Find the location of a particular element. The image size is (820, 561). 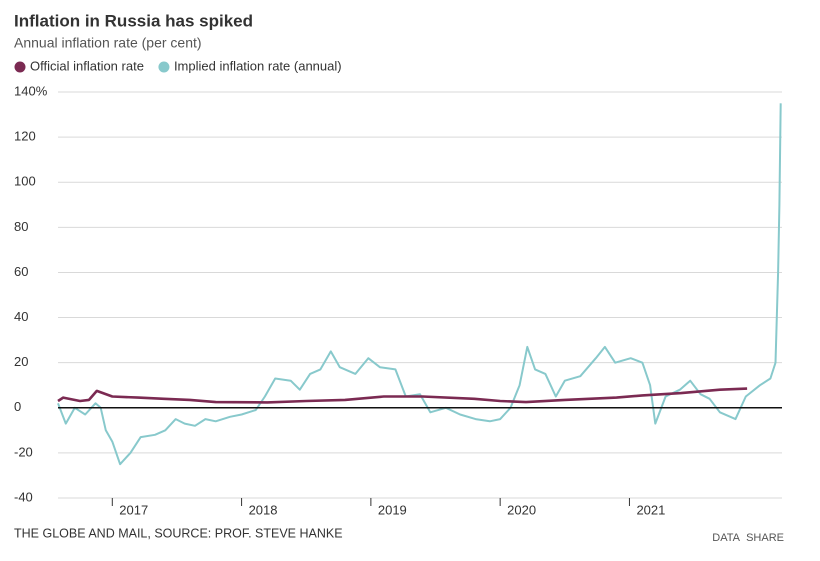

chart-title: Inflation in Russia has spiked is located at coordinates (133, 20).